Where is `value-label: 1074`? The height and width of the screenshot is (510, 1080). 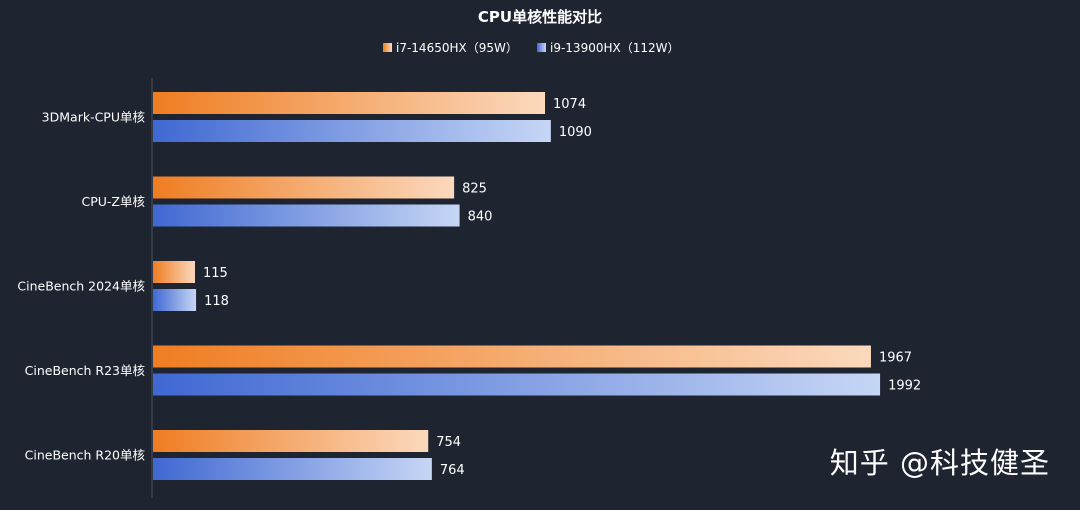
value-label: 1074 is located at coordinates (569, 104).